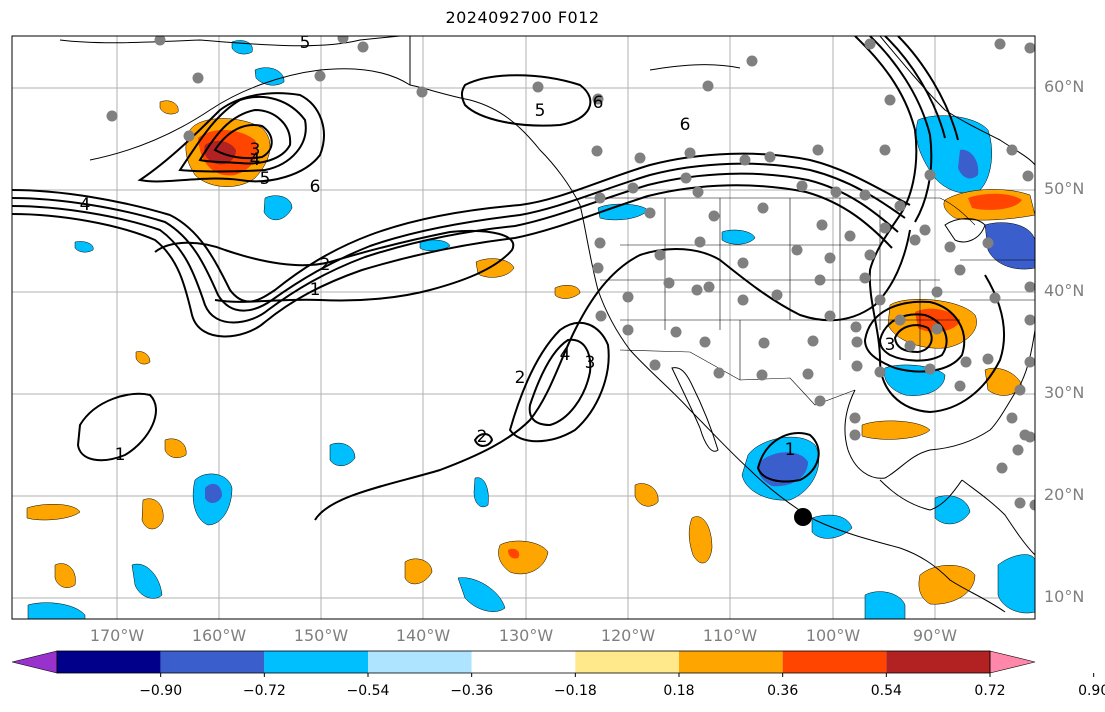  I want to click on colorbar-tick-label: −0.54, so click(368, 691).